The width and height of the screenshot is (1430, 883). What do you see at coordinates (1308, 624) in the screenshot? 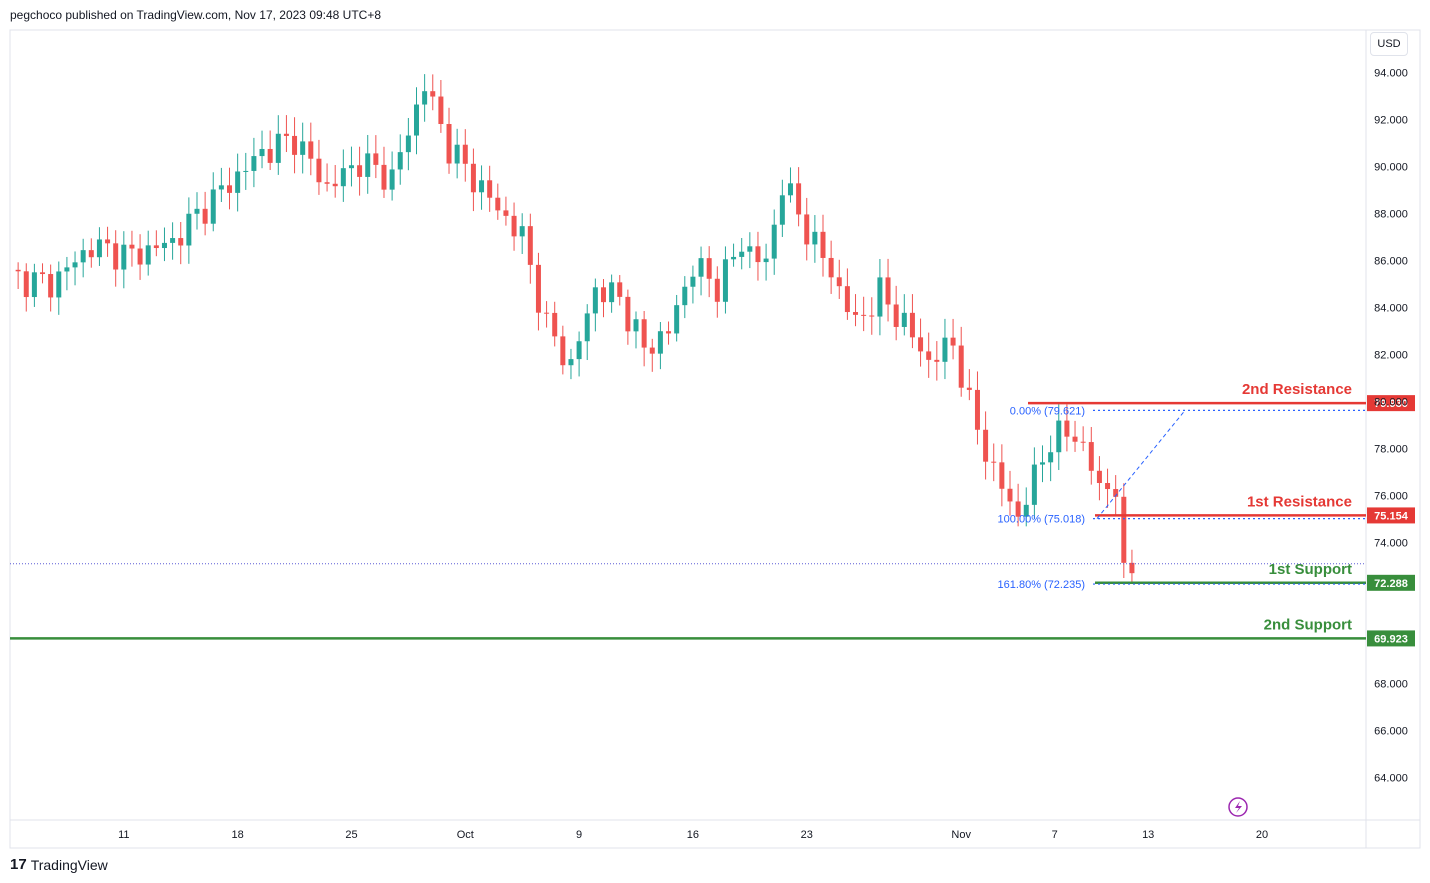
I see `level-name: 2nd Support` at bounding box center [1308, 624].